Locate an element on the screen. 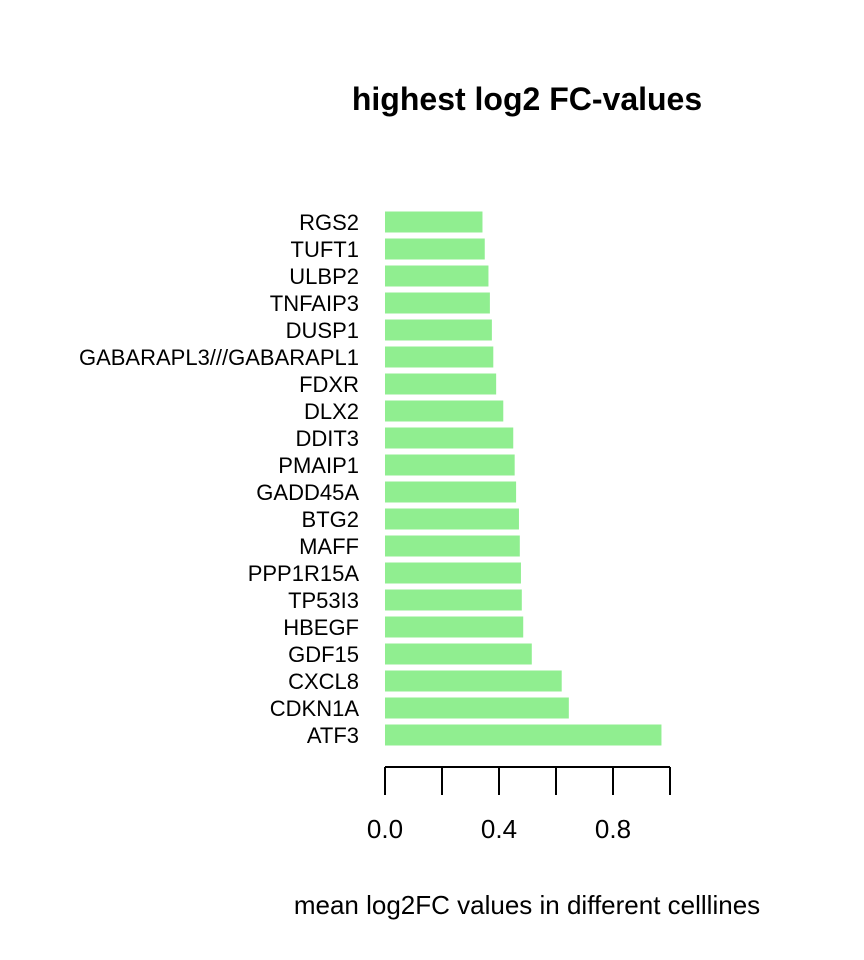 This screenshot has width=864, height=960. chart-title: highest log2 FC-values is located at coordinates (527, 99).